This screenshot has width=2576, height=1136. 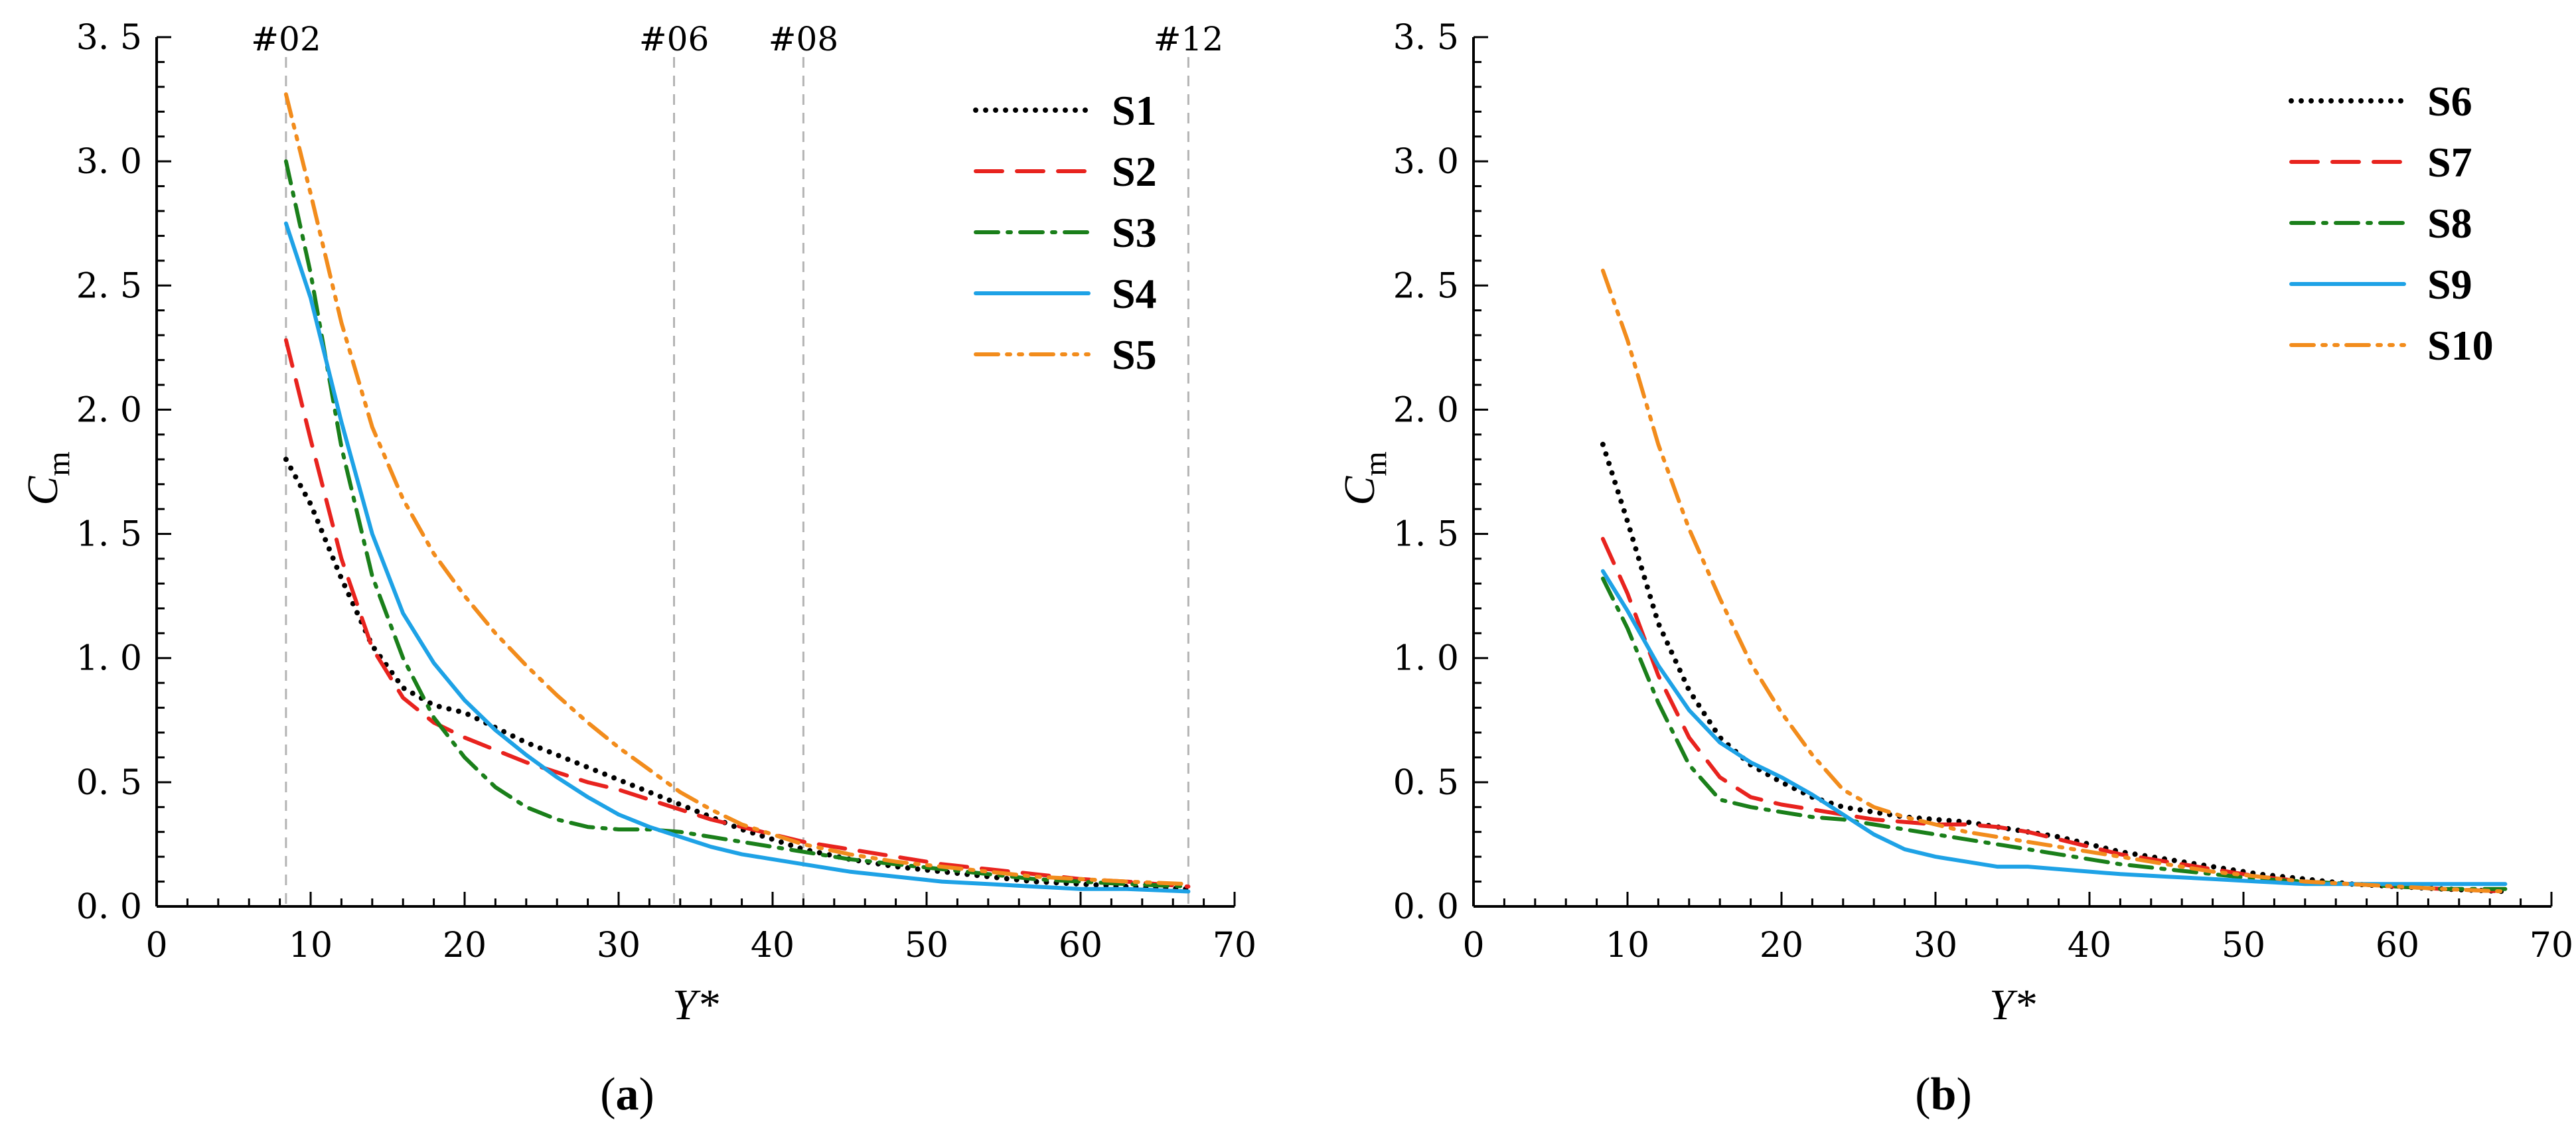 I want to click on reference-line-label: #02, so click(x=286, y=39).